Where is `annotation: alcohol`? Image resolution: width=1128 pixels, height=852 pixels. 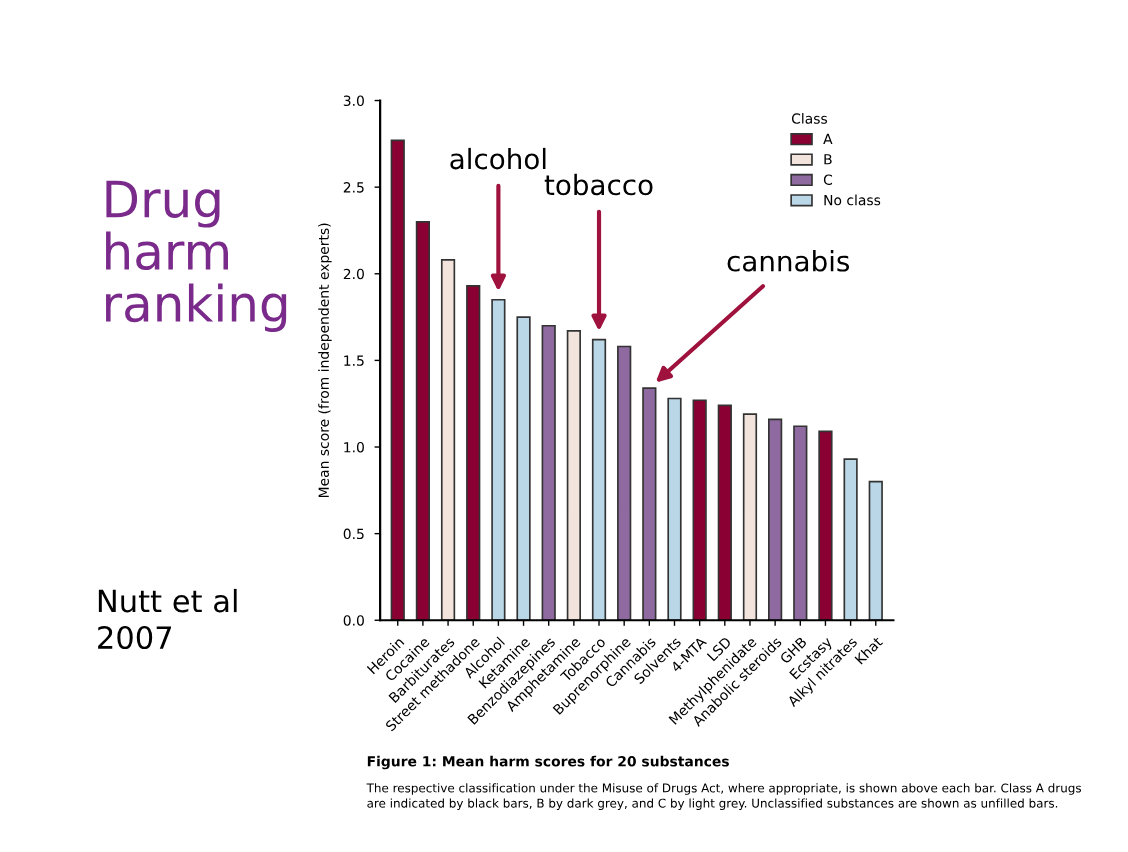 annotation: alcohol is located at coordinates (498, 158).